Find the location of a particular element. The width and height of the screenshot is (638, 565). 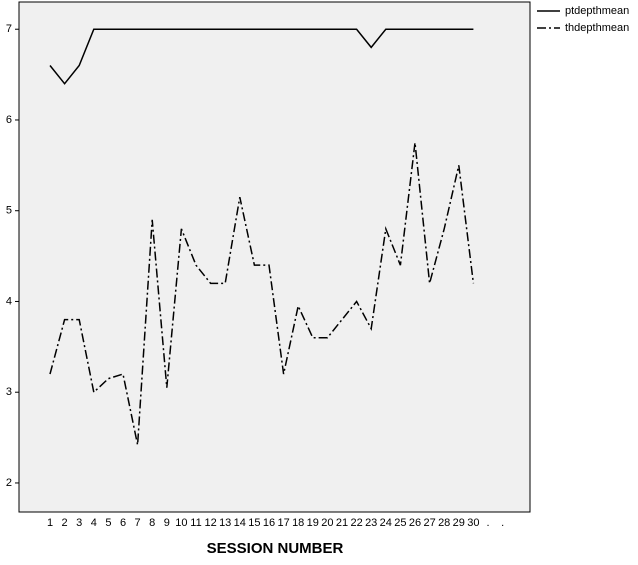

x-tick-label: 5 is located at coordinates (108, 523).